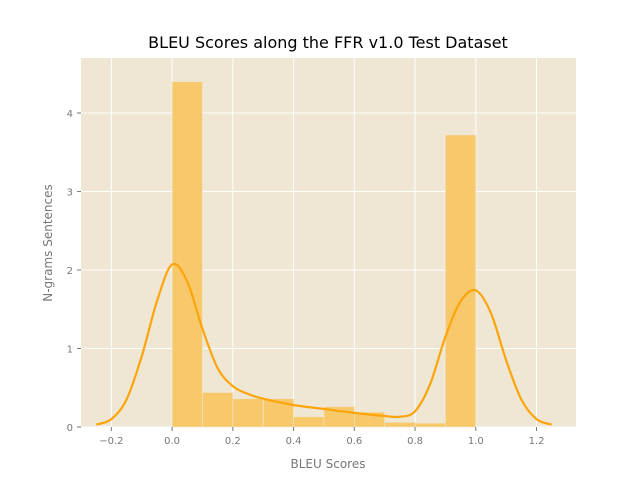  Describe the element at coordinates (354, 441) in the screenshot. I see `x-tick-label: 0.6` at that location.